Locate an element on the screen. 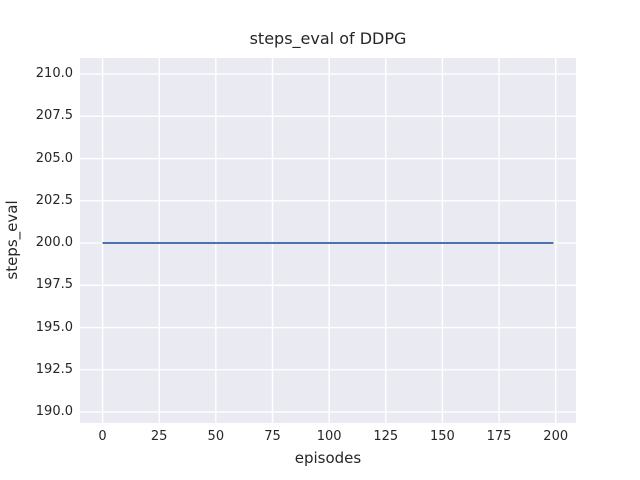 The height and width of the screenshot is (480, 640). x-tick-label: 200 is located at coordinates (556, 436).